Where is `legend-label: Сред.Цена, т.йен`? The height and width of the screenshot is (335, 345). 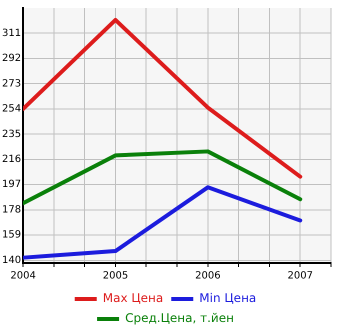 legend-label: Сред.Цена, т.йен is located at coordinates (179, 318).